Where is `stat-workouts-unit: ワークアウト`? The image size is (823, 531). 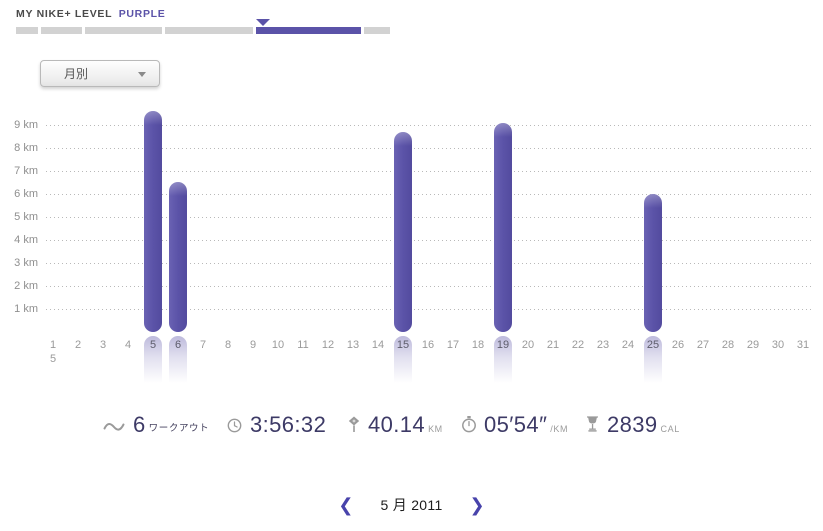
stat-workouts-unit: ワークアウト is located at coordinates (179, 428).